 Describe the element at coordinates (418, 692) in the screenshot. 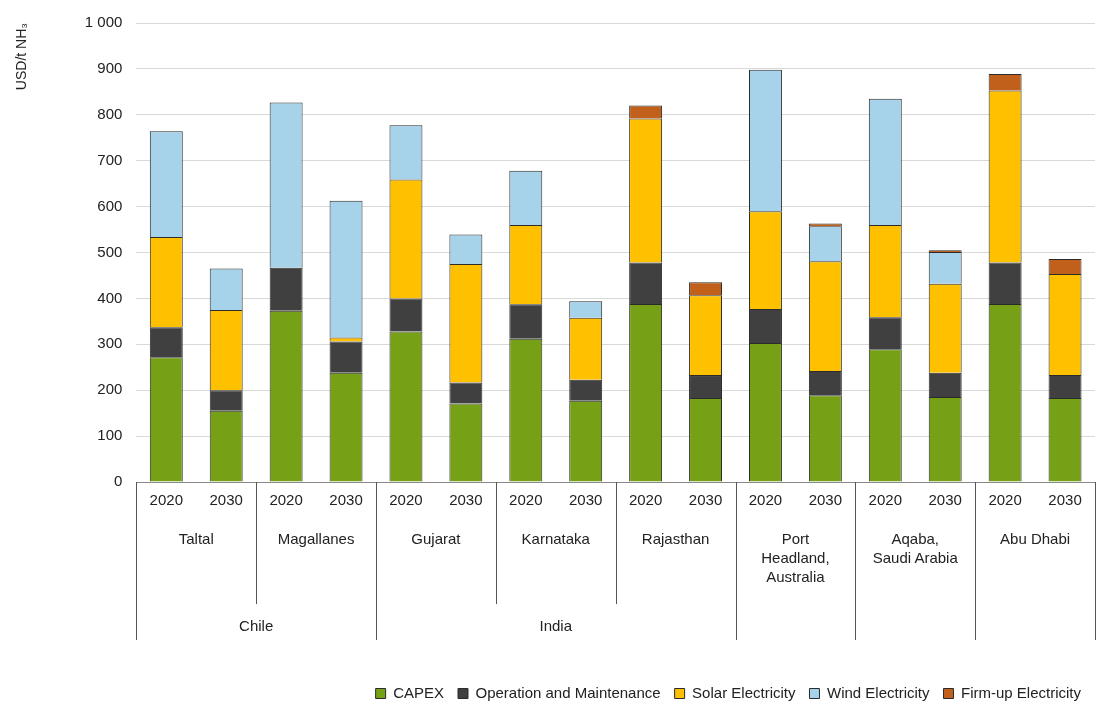

I see `legend-label: CAPEX` at that location.